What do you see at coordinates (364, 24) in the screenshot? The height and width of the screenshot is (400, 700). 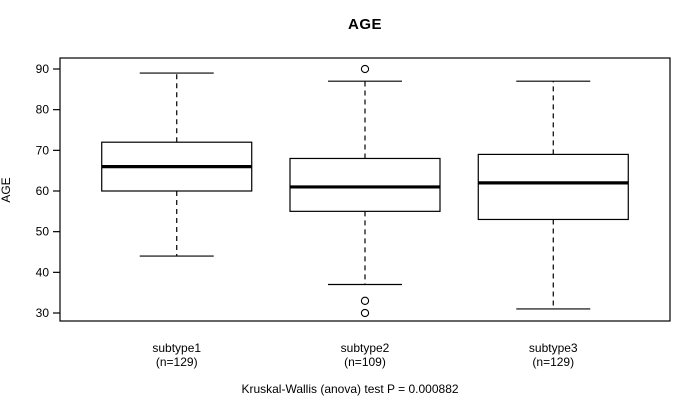 I see `chart-title: AGE` at bounding box center [364, 24].